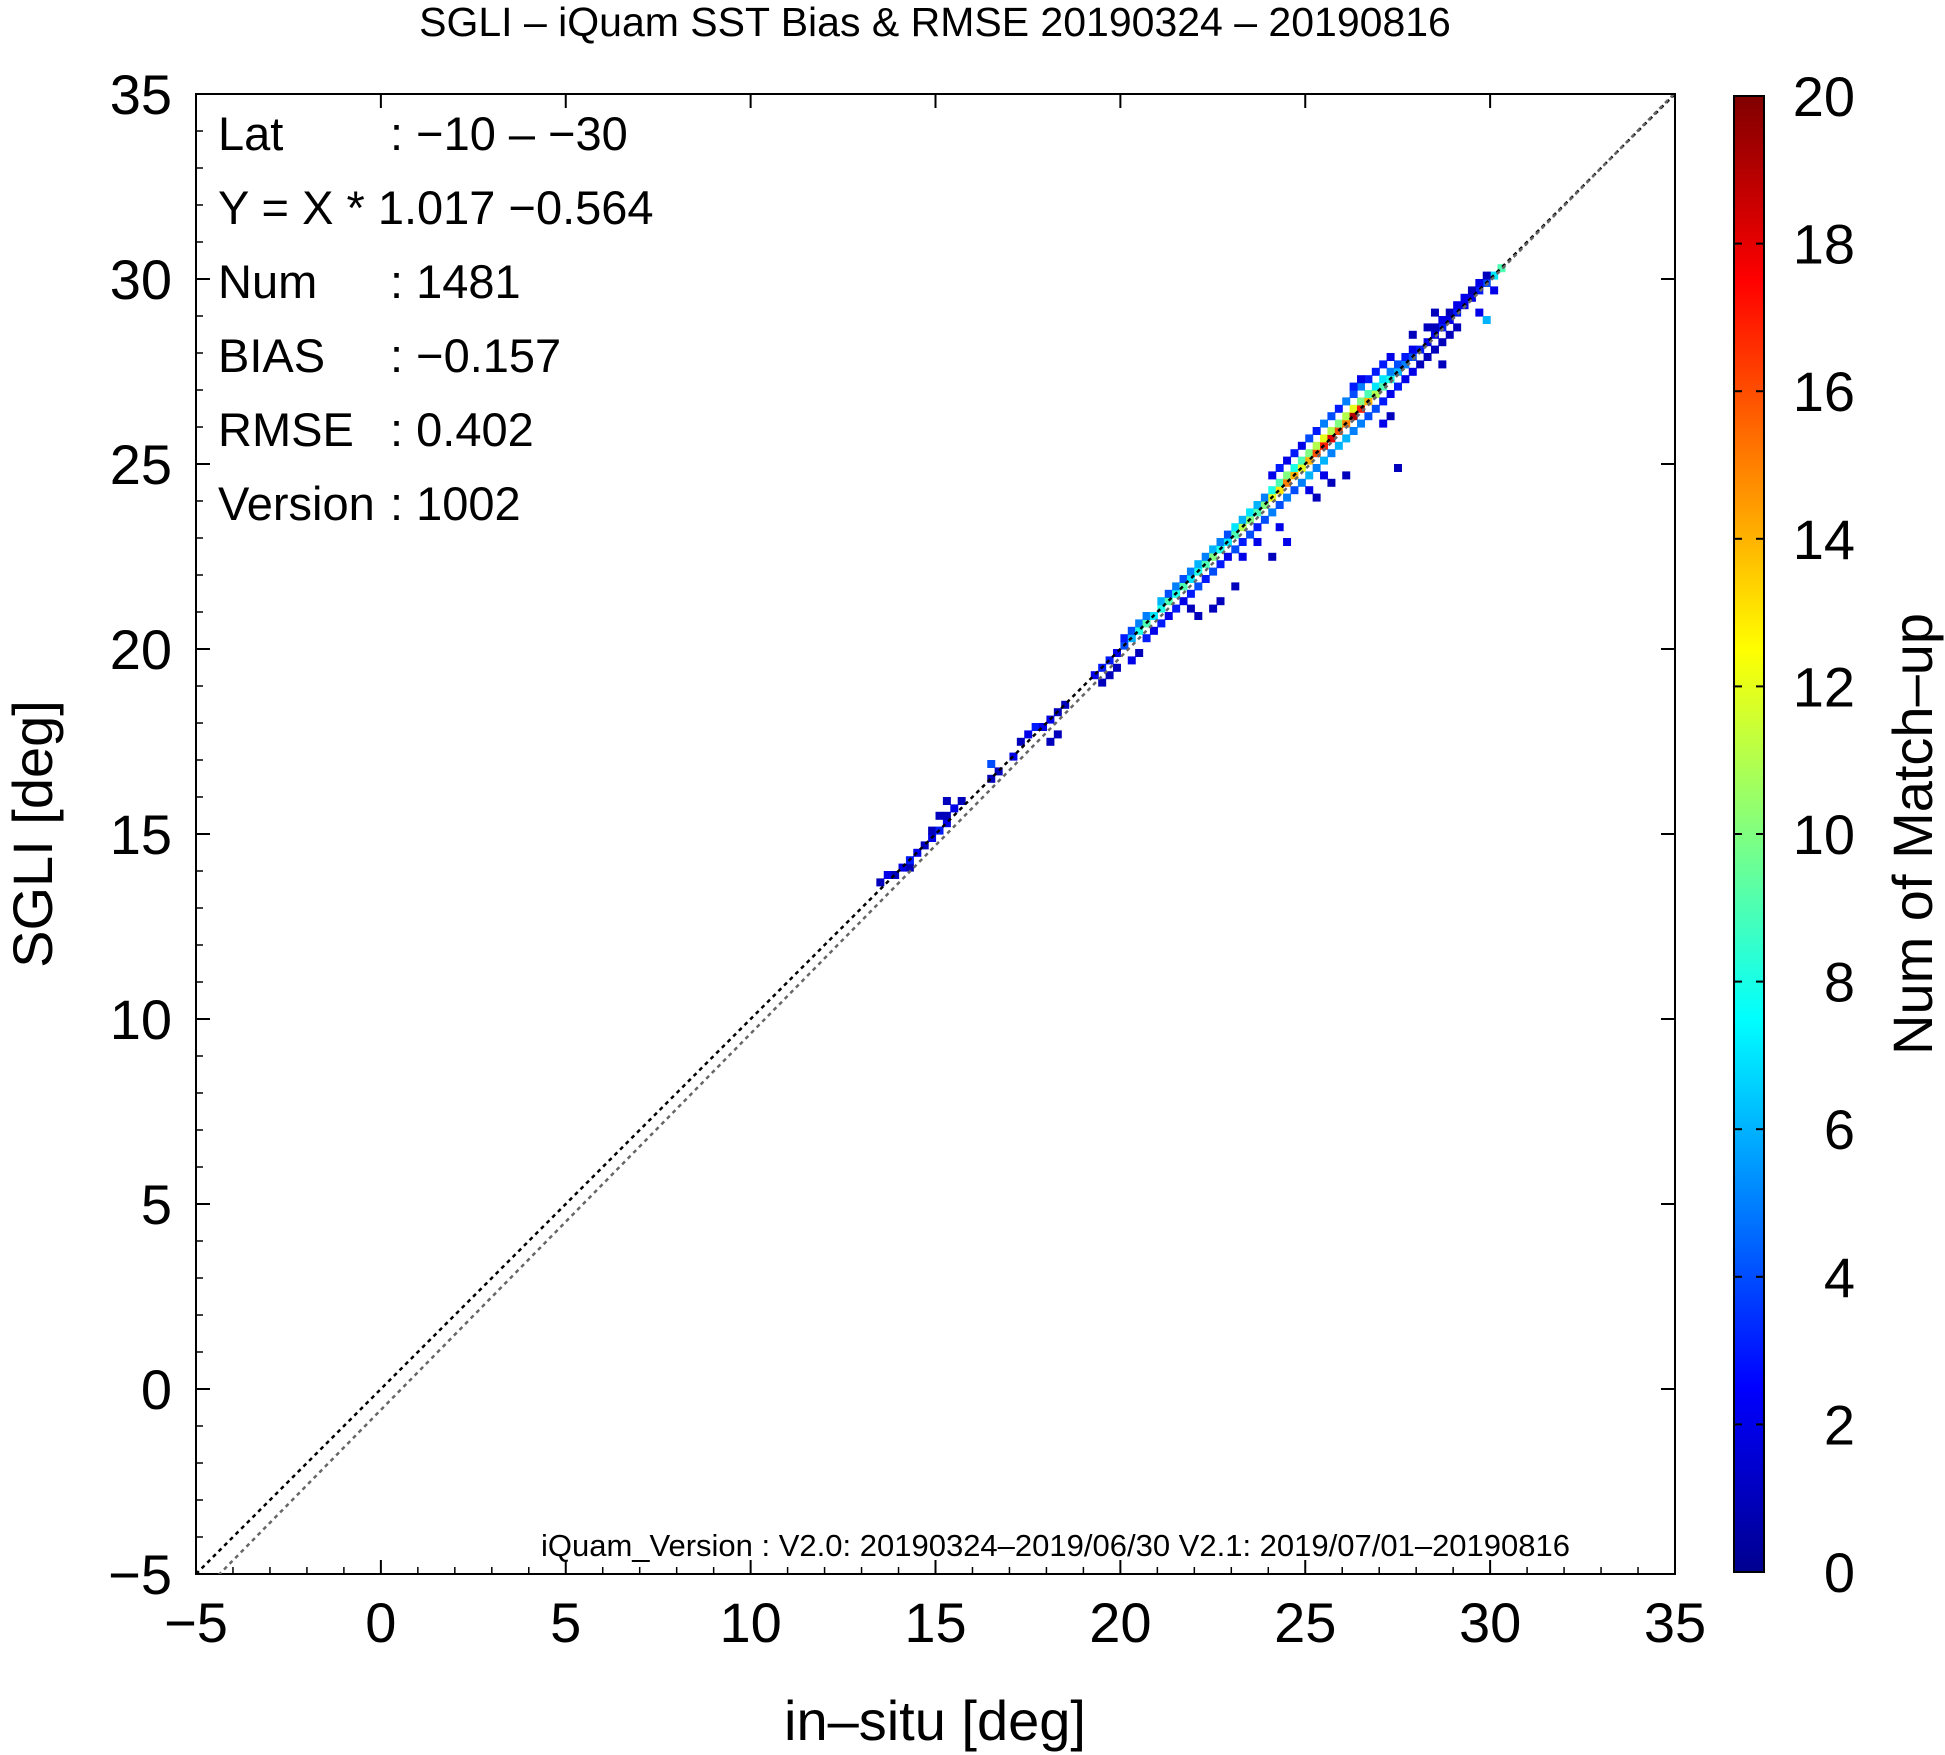 The image size is (1945, 1755). I want to click on info-value-4: : 0.402, so click(462, 429).